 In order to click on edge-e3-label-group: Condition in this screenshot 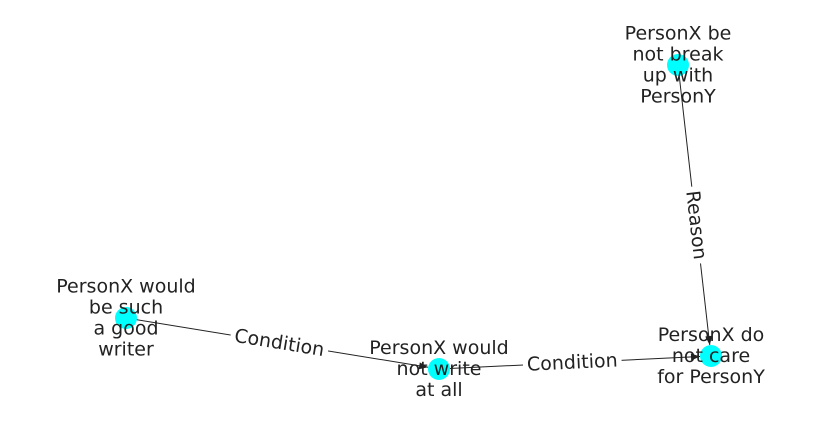, I will do `click(572, 362)`.